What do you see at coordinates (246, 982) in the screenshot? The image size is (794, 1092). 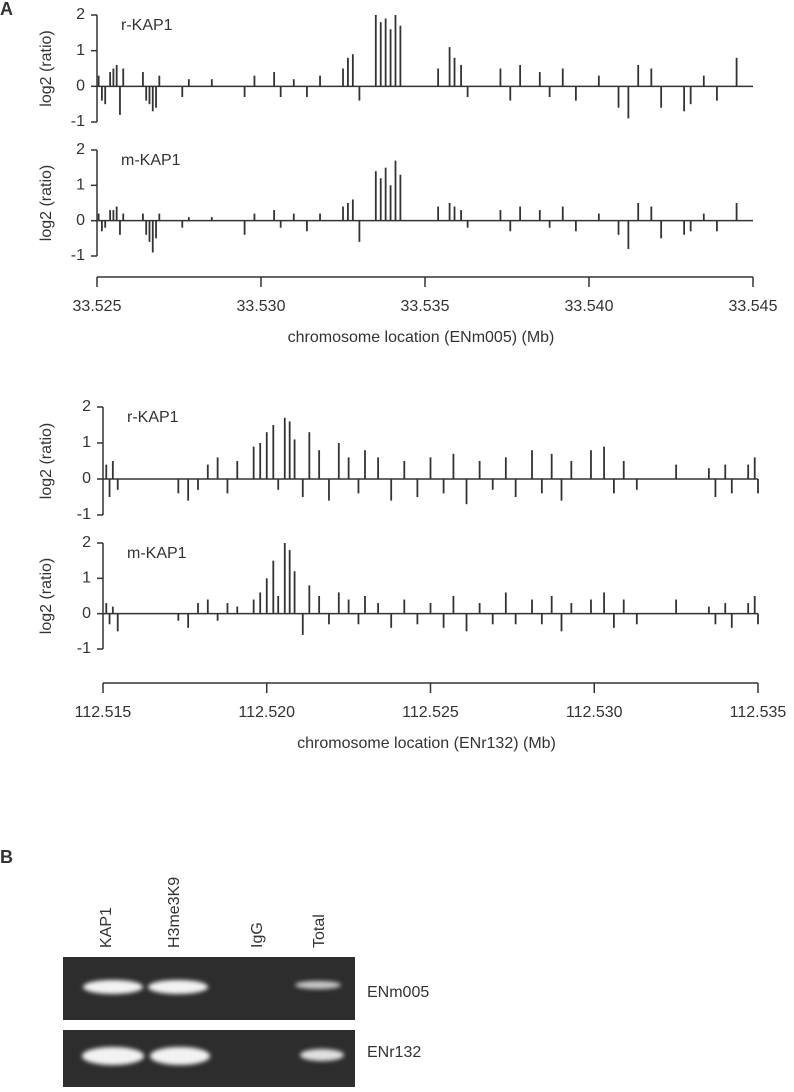 I see `gel: KAP1 H3me3K9 IgG Total ENm005 ENr132` at bounding box center [246, 982].